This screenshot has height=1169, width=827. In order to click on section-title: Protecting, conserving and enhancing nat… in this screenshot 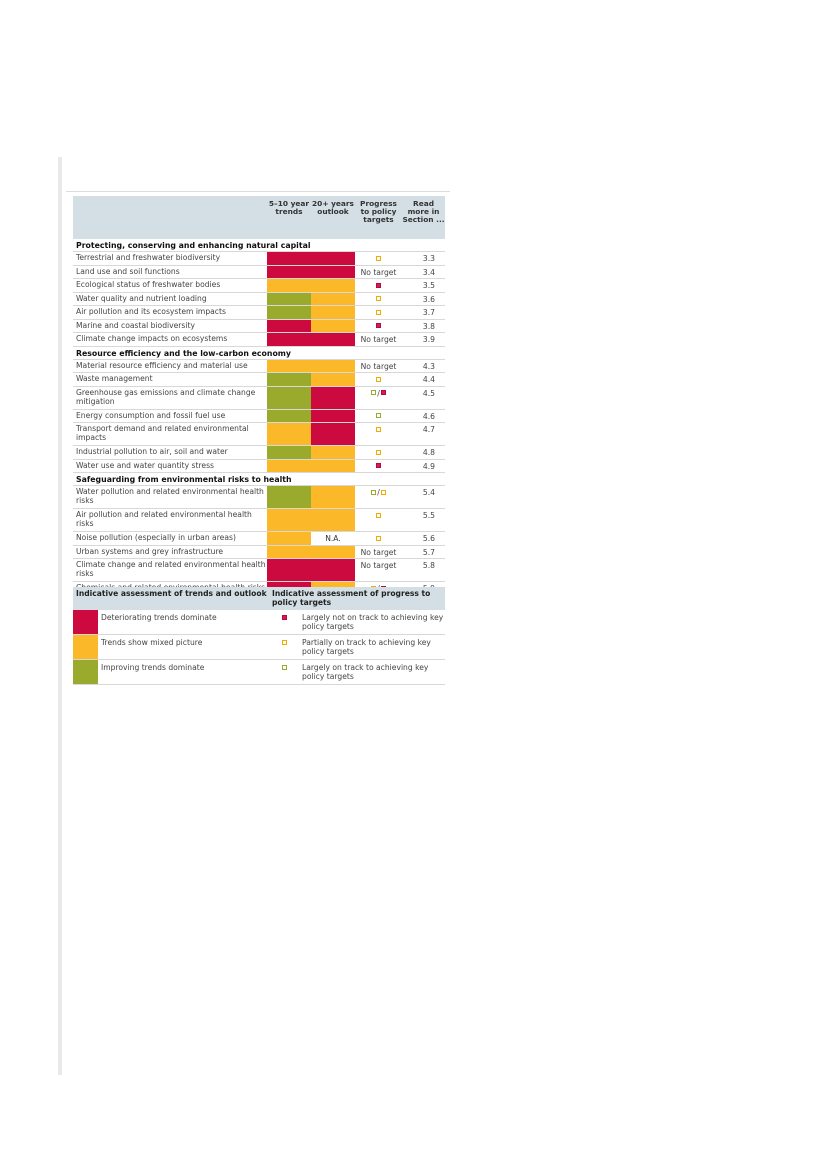, I will do `click(259, 245)`.